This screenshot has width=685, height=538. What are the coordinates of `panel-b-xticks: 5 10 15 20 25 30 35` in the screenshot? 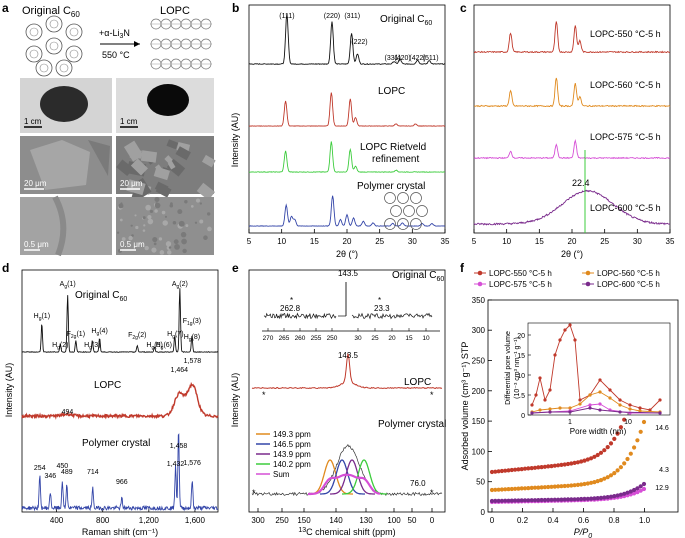 It's located at (348, 237).